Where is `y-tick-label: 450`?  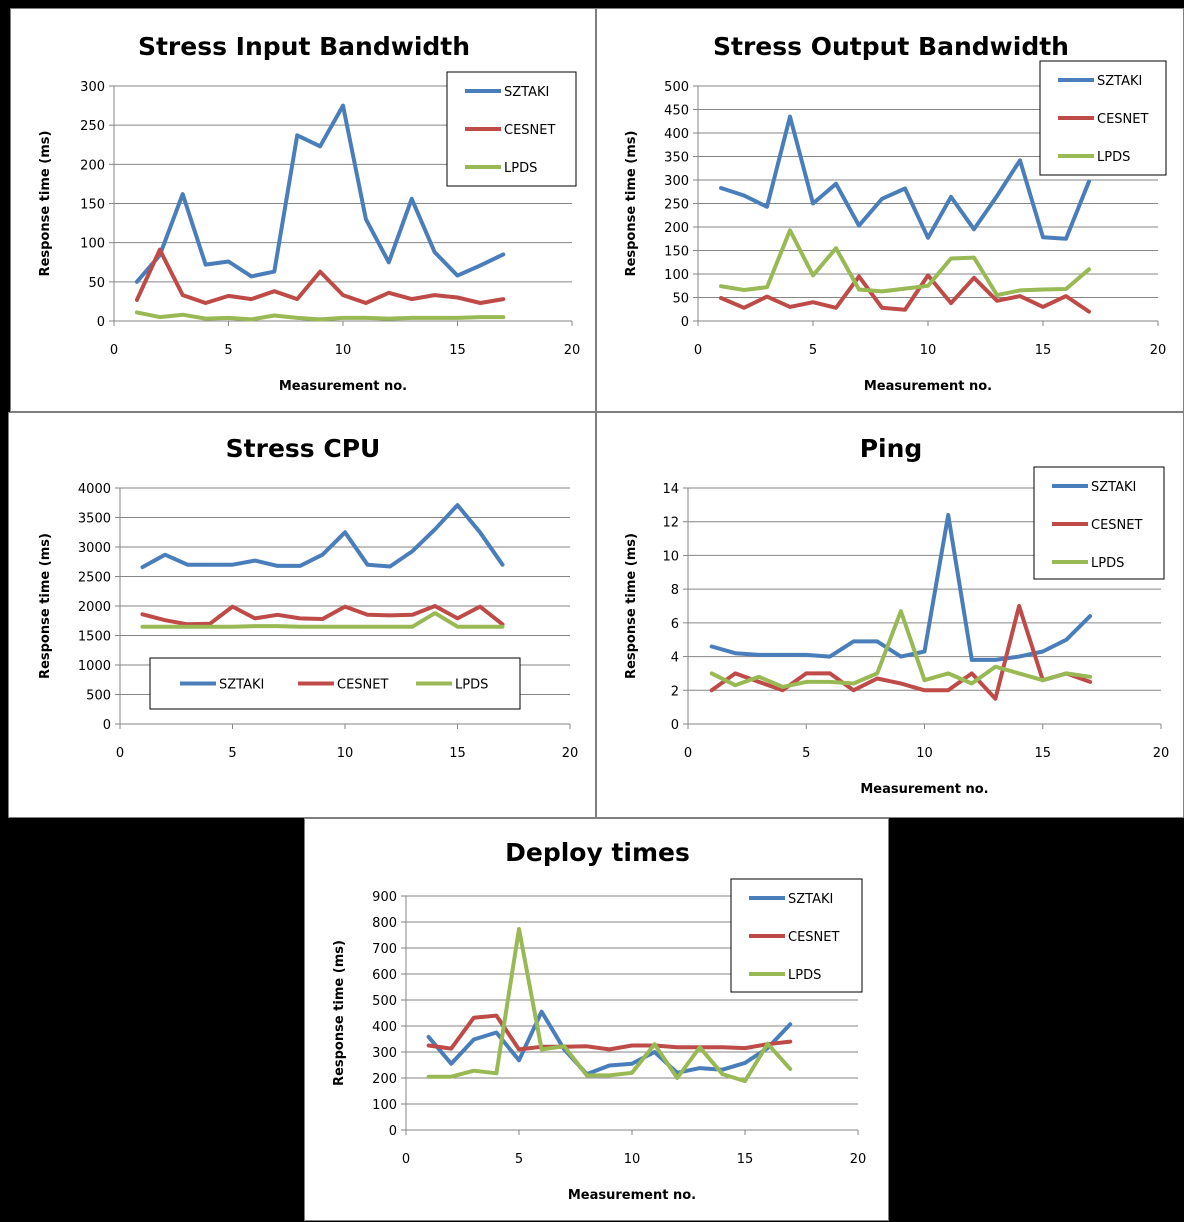
y-tick-label: 450 is located at coordinates (676, 111).